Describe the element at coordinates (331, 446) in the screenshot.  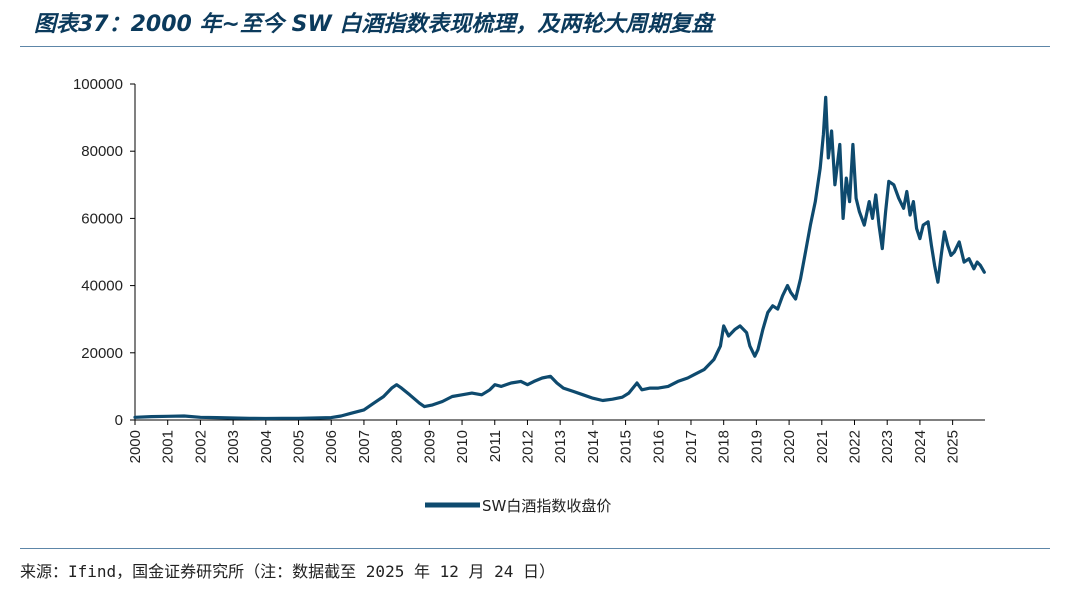
I see `x-tick-label: 2006` at that location.